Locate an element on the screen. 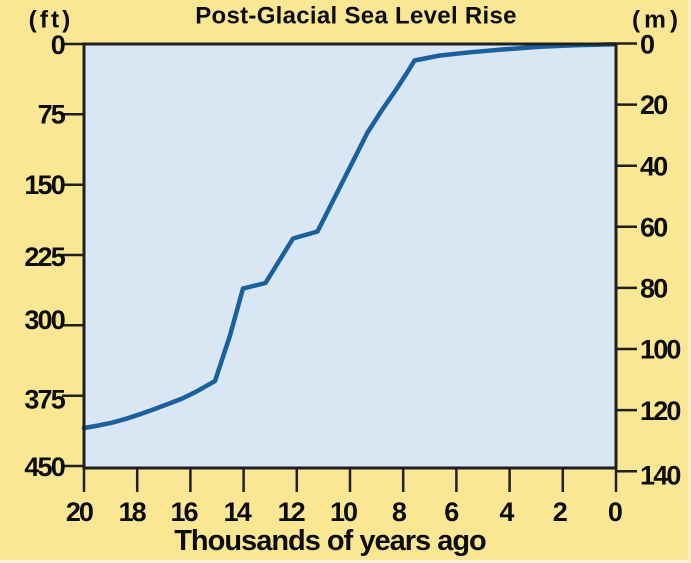  svg-text: 450 is located at coordinates (44, 467).